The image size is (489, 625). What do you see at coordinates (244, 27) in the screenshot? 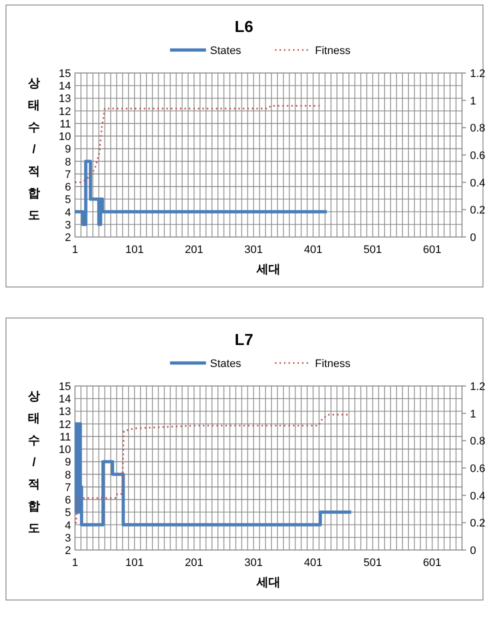
I see `chart-title: L6` at bounding box center [244, 27].